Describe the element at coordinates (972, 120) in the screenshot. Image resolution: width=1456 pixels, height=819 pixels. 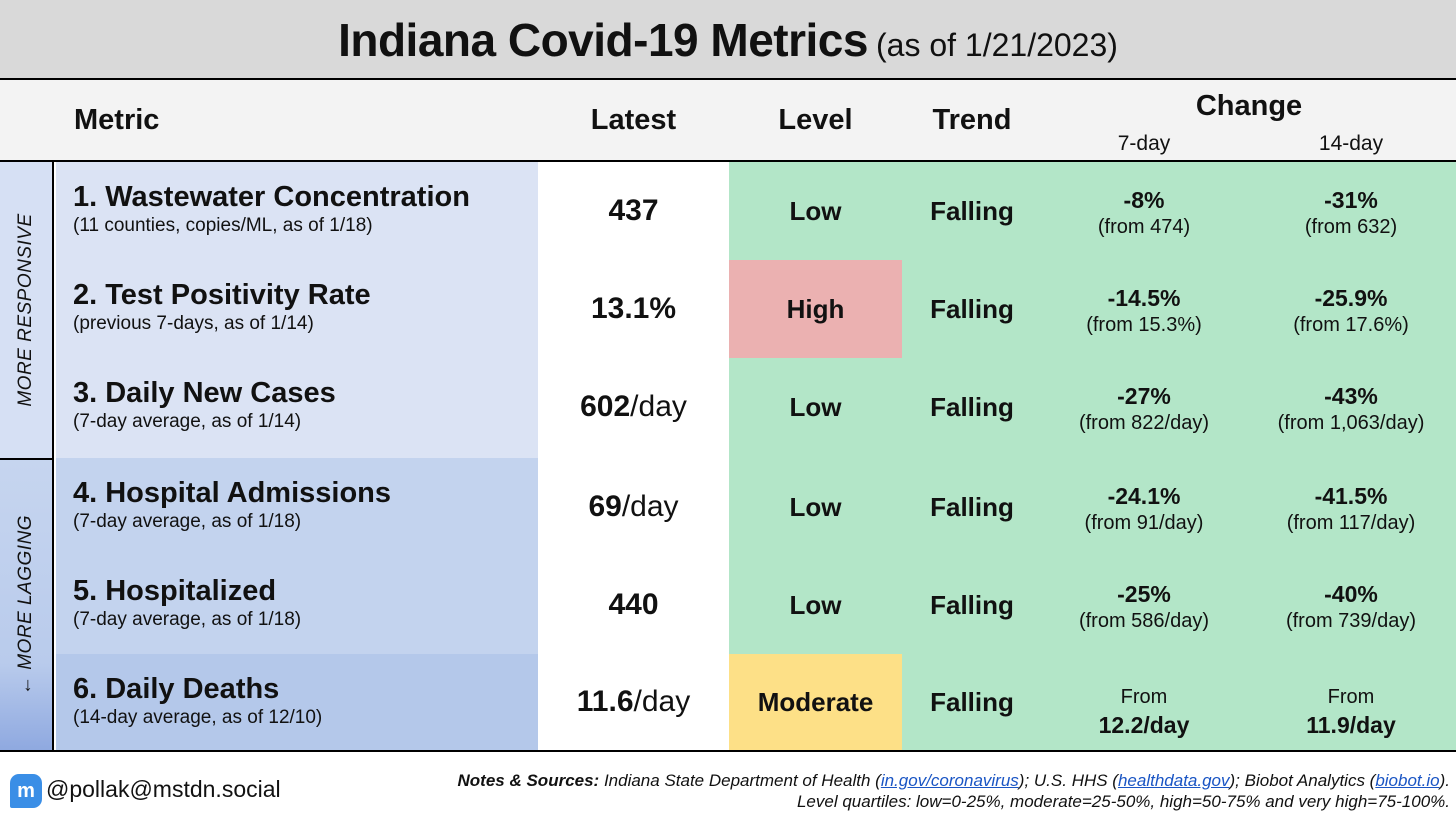
I see `header-trend: Trend` at that location.